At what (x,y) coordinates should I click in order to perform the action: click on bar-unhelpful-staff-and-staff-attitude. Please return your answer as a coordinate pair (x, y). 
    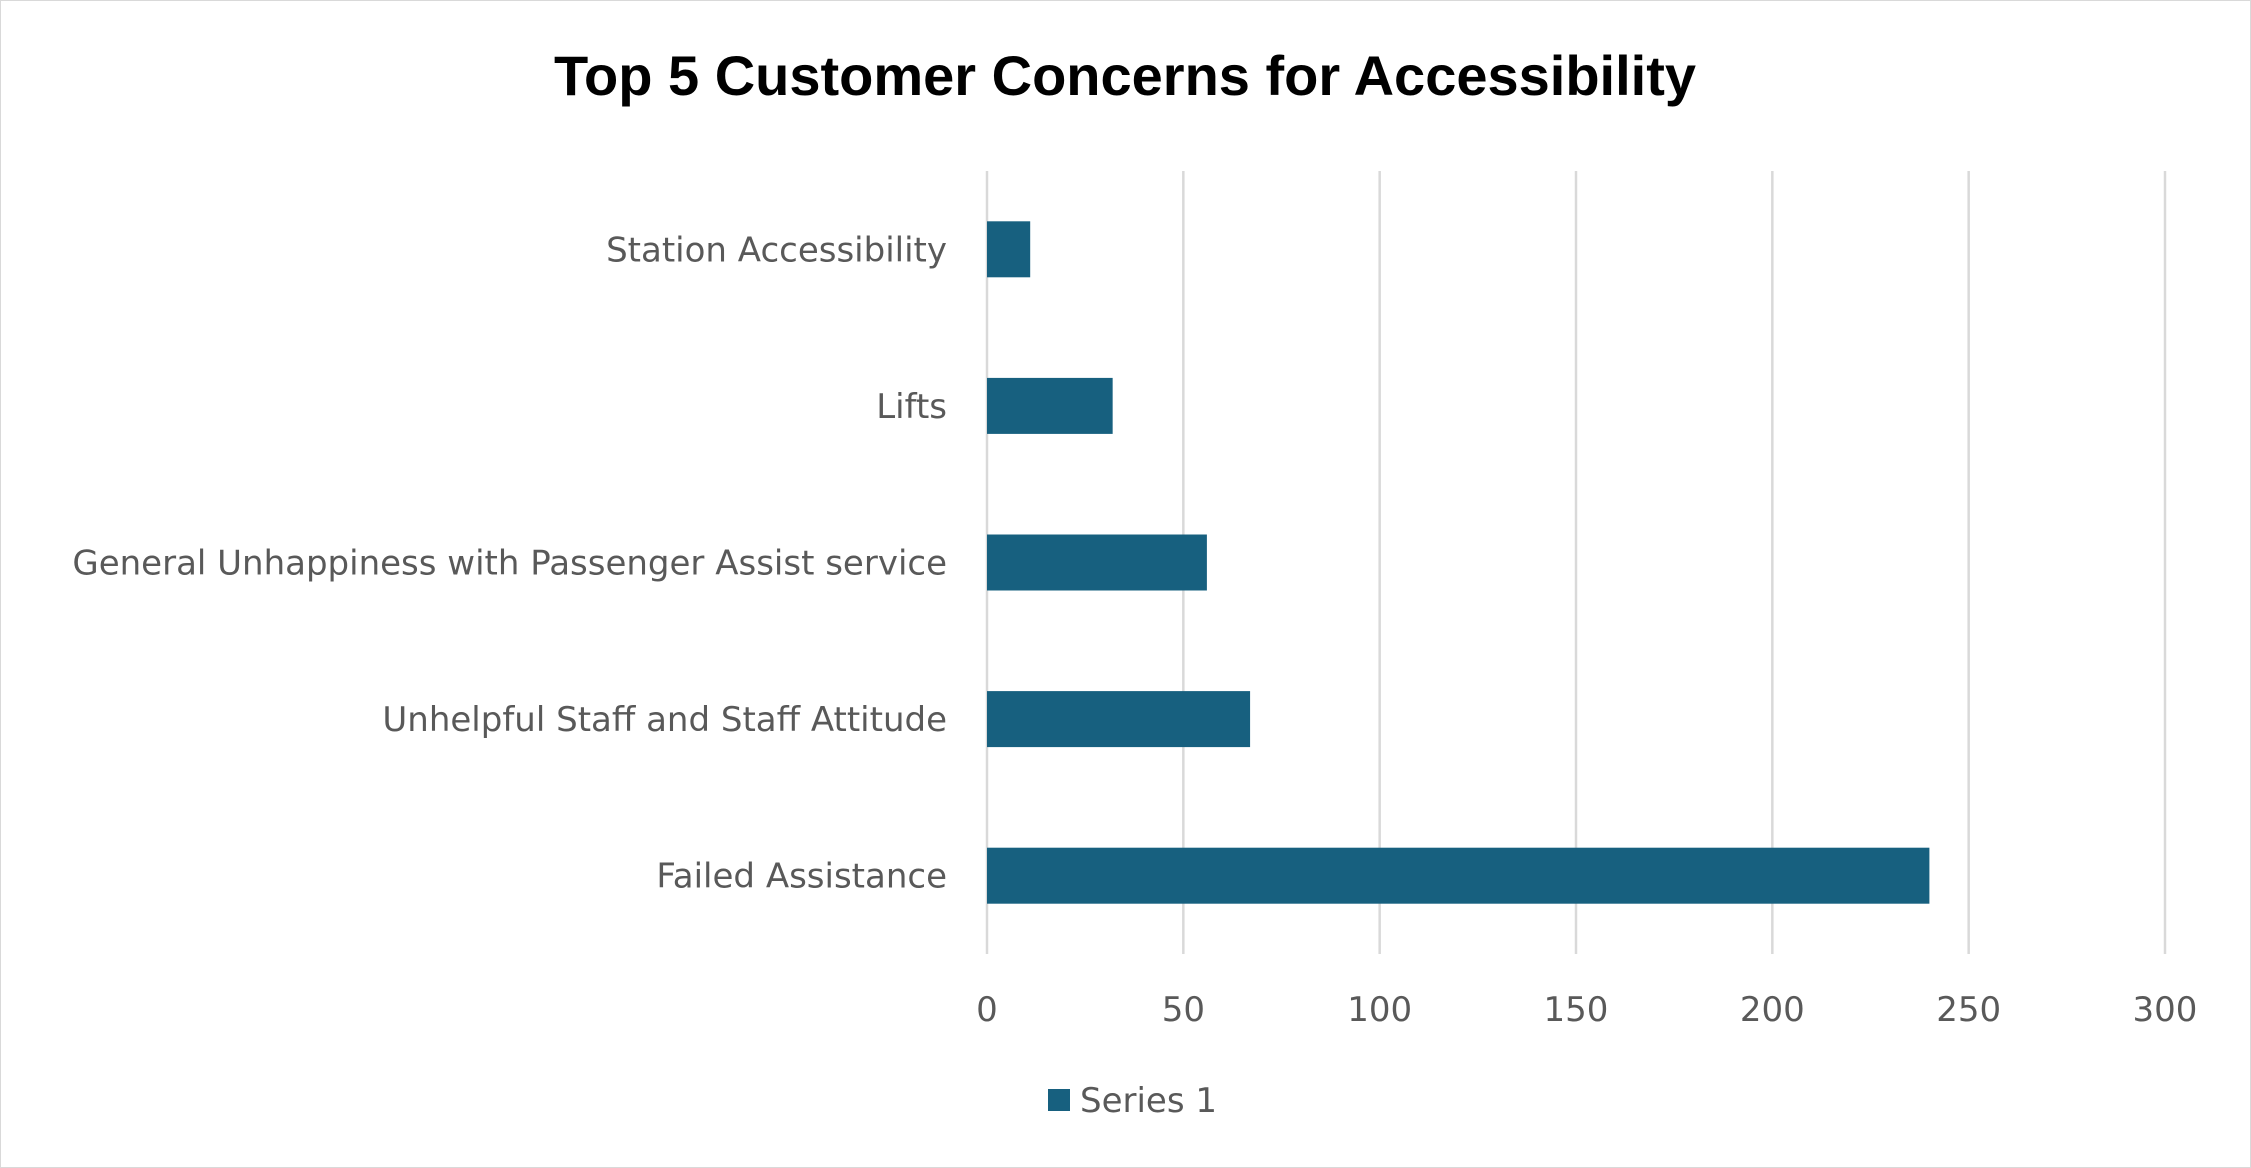
    Looking at the image, I should click on (1119, 719).